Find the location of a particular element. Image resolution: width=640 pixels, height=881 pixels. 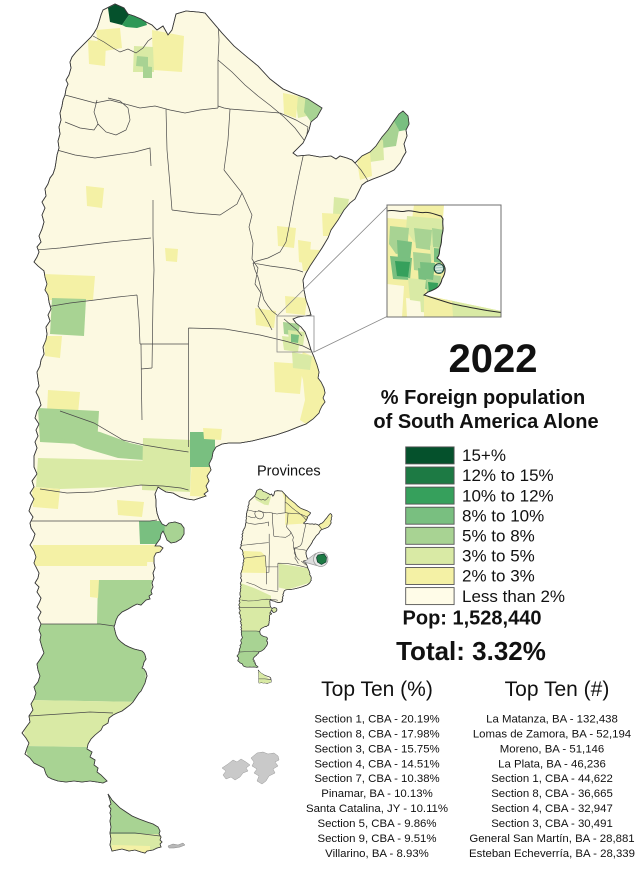

svg-text: Section 1, CBA - 20.19% is located at coordinates (376, 720).